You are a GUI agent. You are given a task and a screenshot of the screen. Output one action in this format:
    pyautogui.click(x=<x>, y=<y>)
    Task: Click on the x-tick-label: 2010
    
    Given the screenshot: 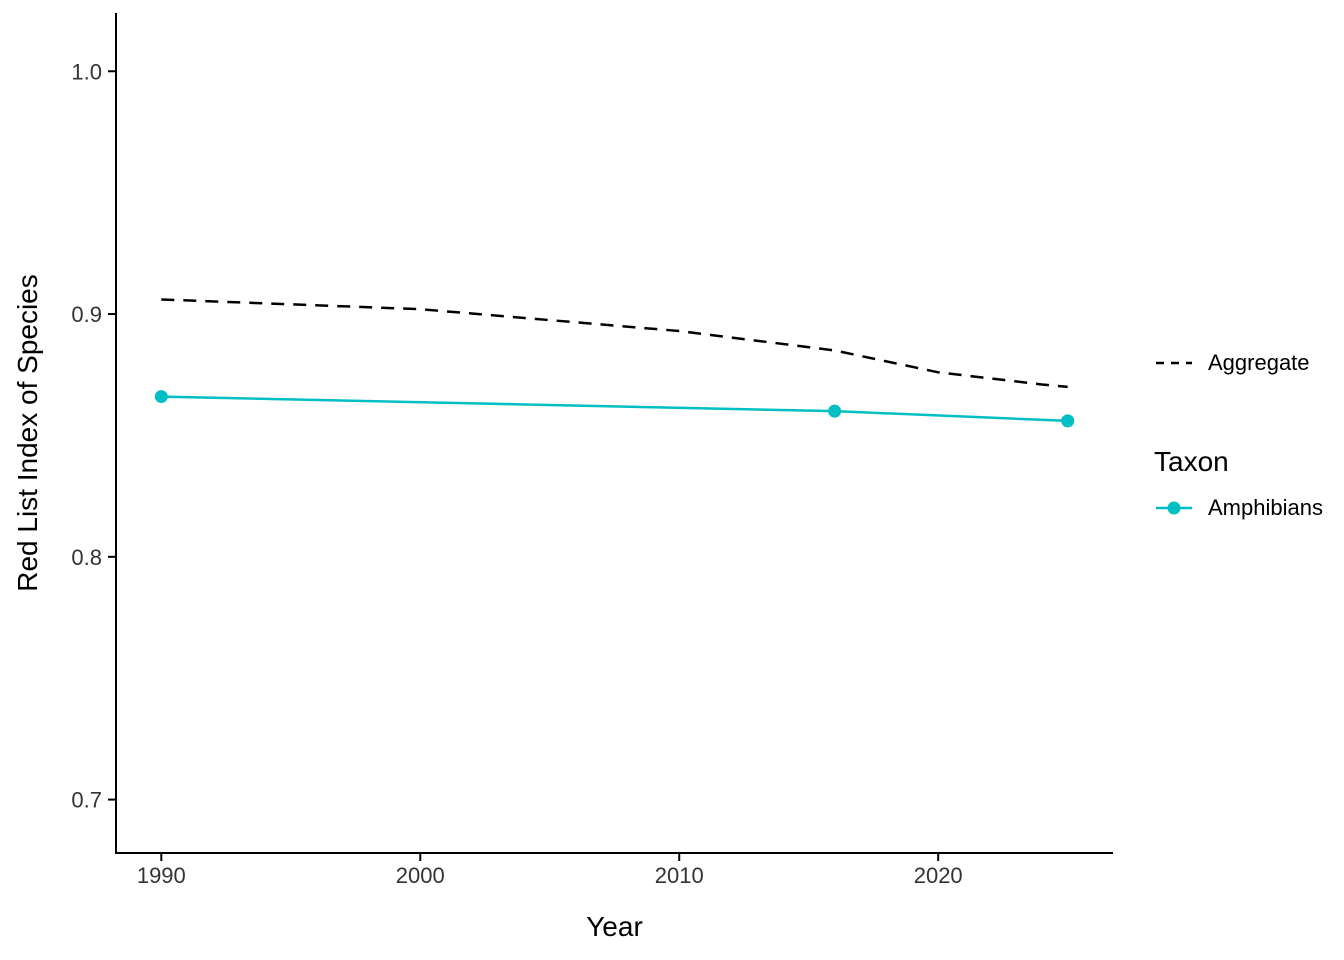 What is the action you would take?
    pyautogui.click(x=679, y=875)
    